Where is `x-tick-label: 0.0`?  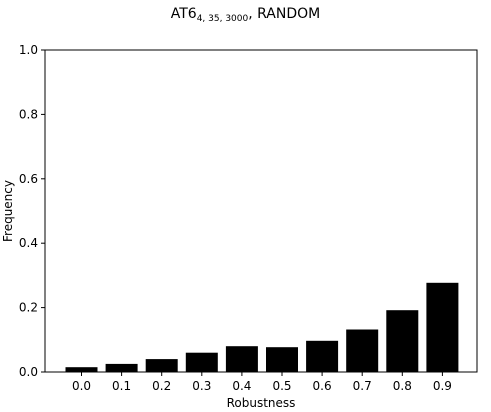
x-tick-label: 0.0 is located at coordinates (81, 386).